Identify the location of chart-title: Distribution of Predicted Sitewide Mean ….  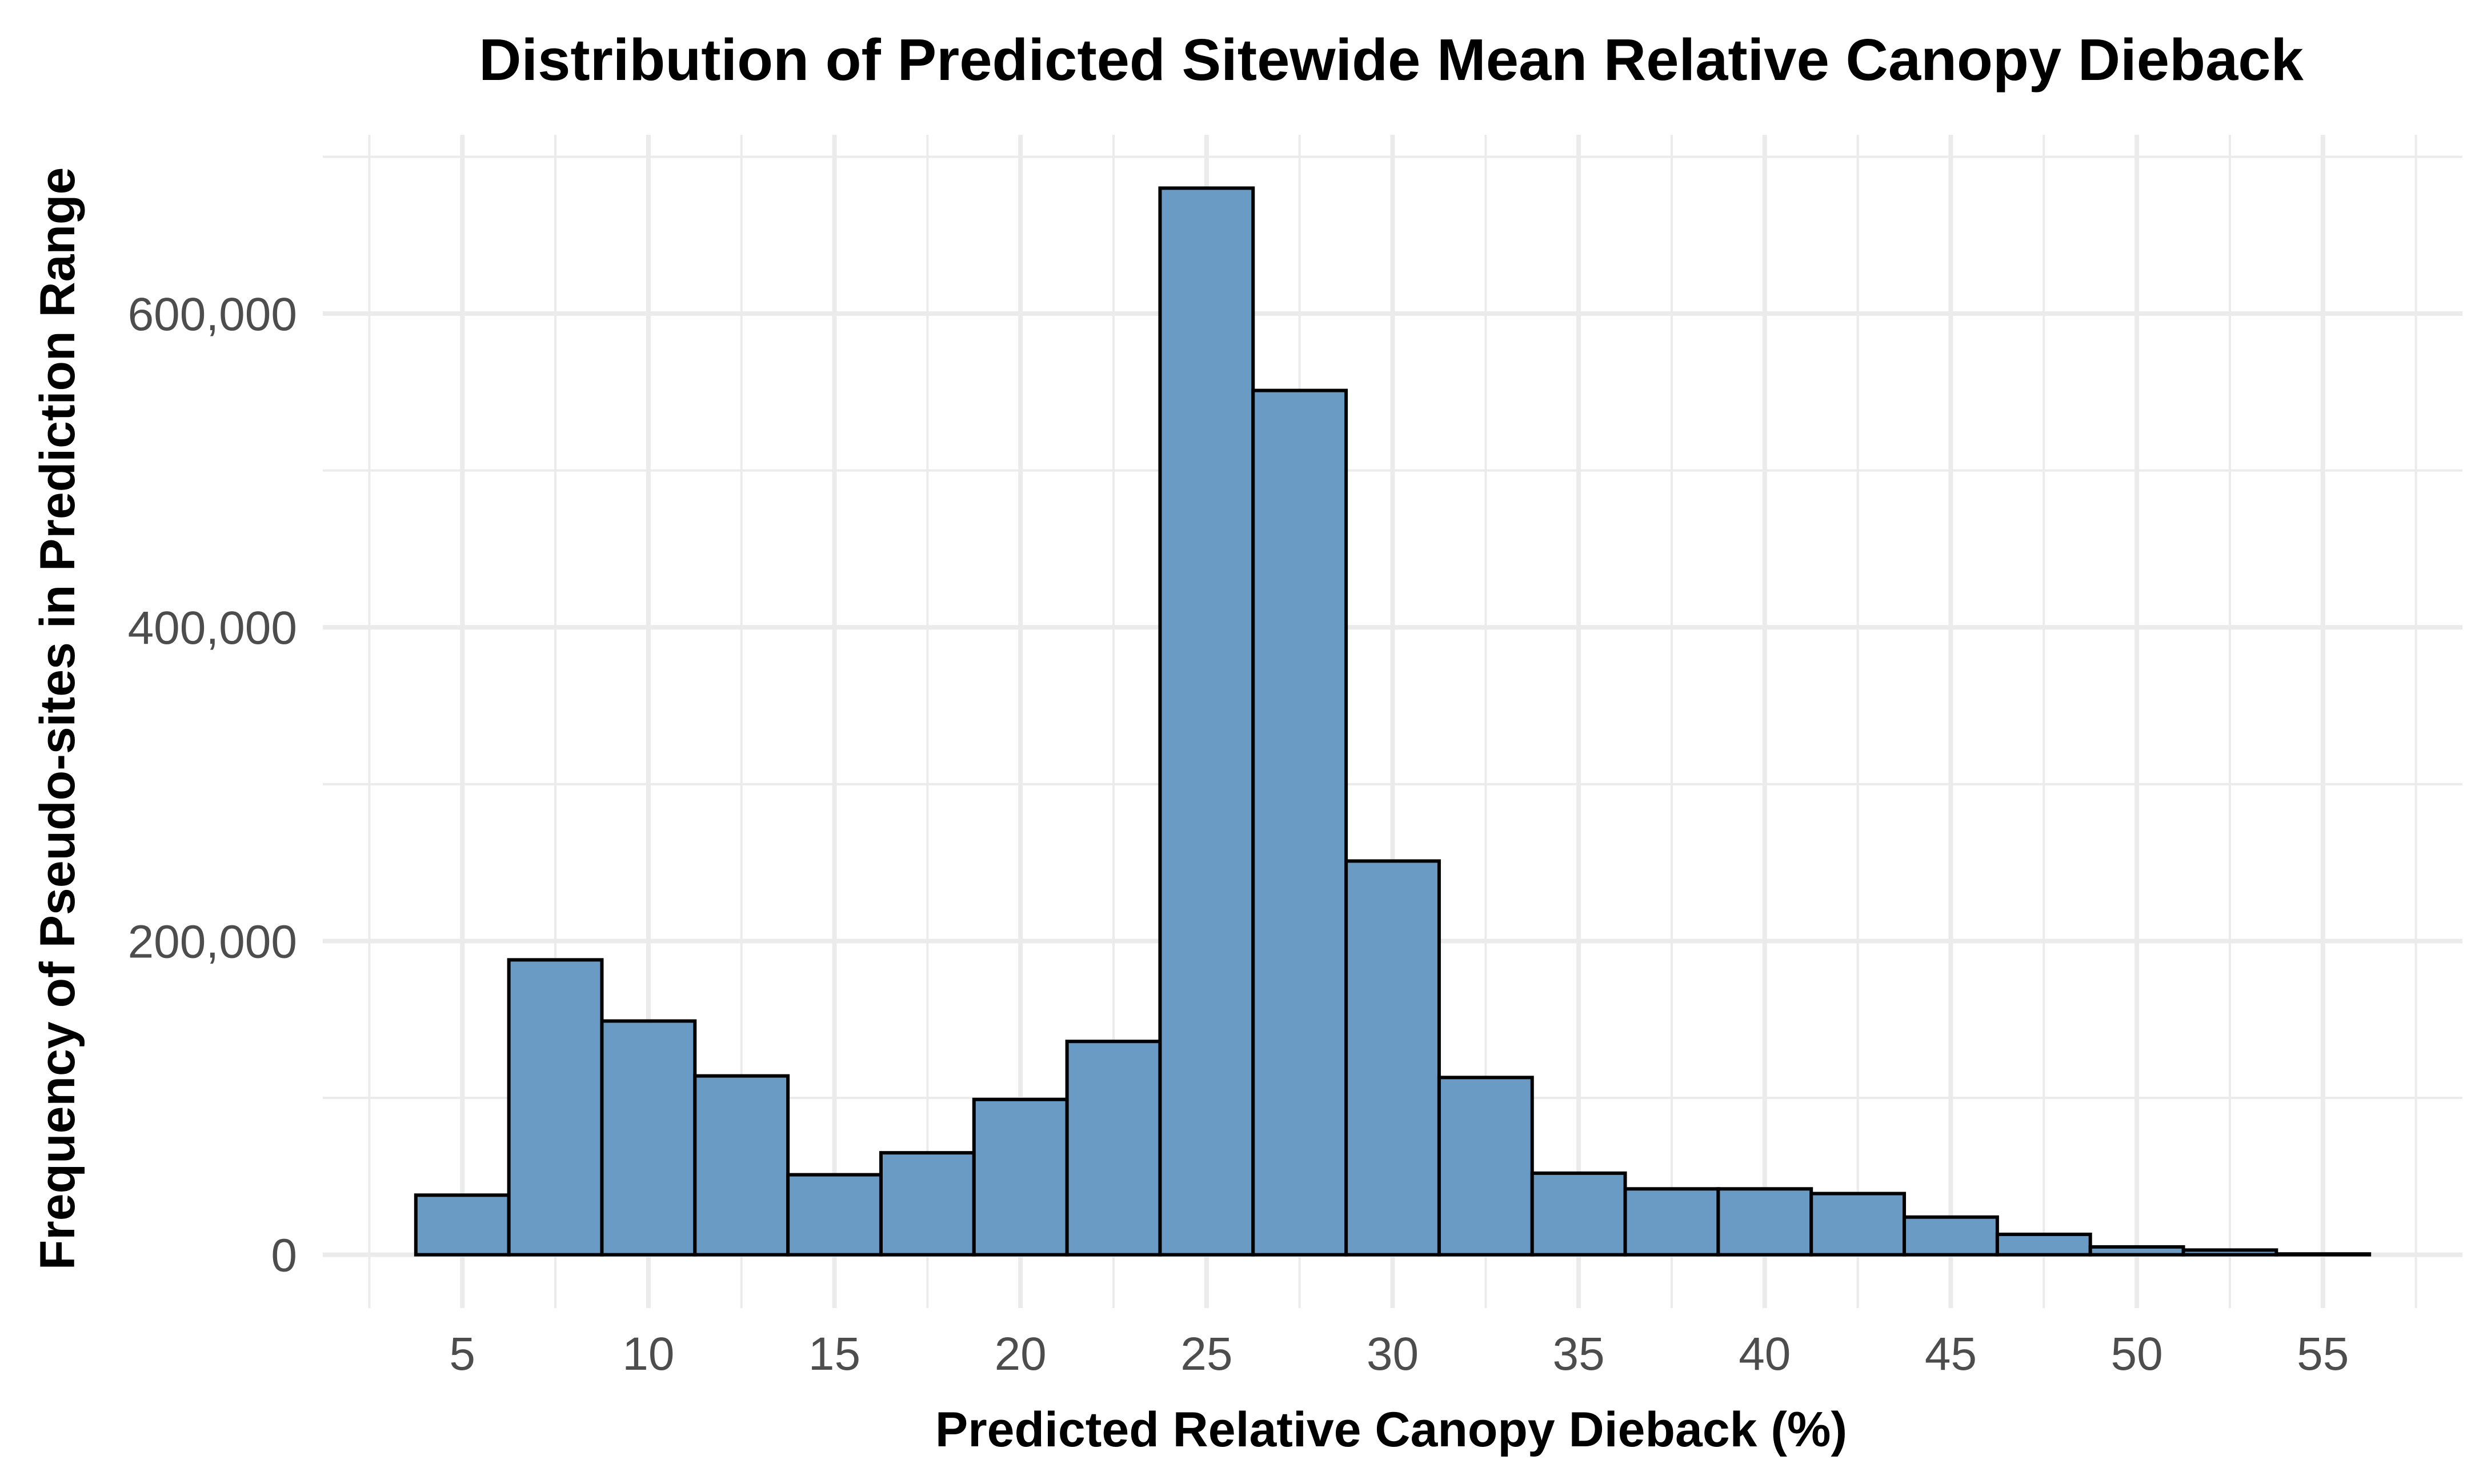
(1391, 60).